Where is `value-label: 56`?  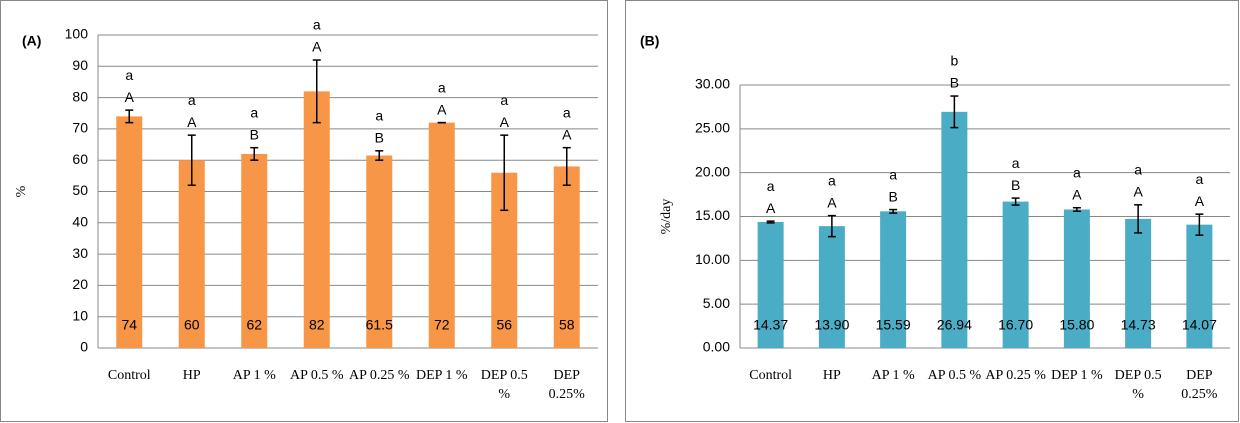 value-label: 56 is located at coordinates (504, 325).